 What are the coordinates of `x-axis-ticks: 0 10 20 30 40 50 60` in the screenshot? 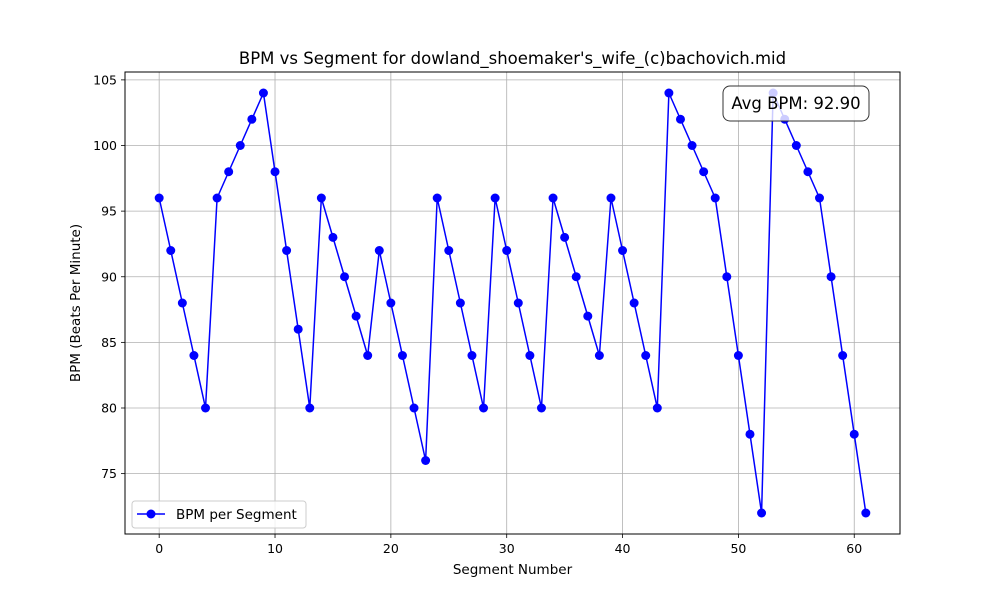 It's located at (508, 545).